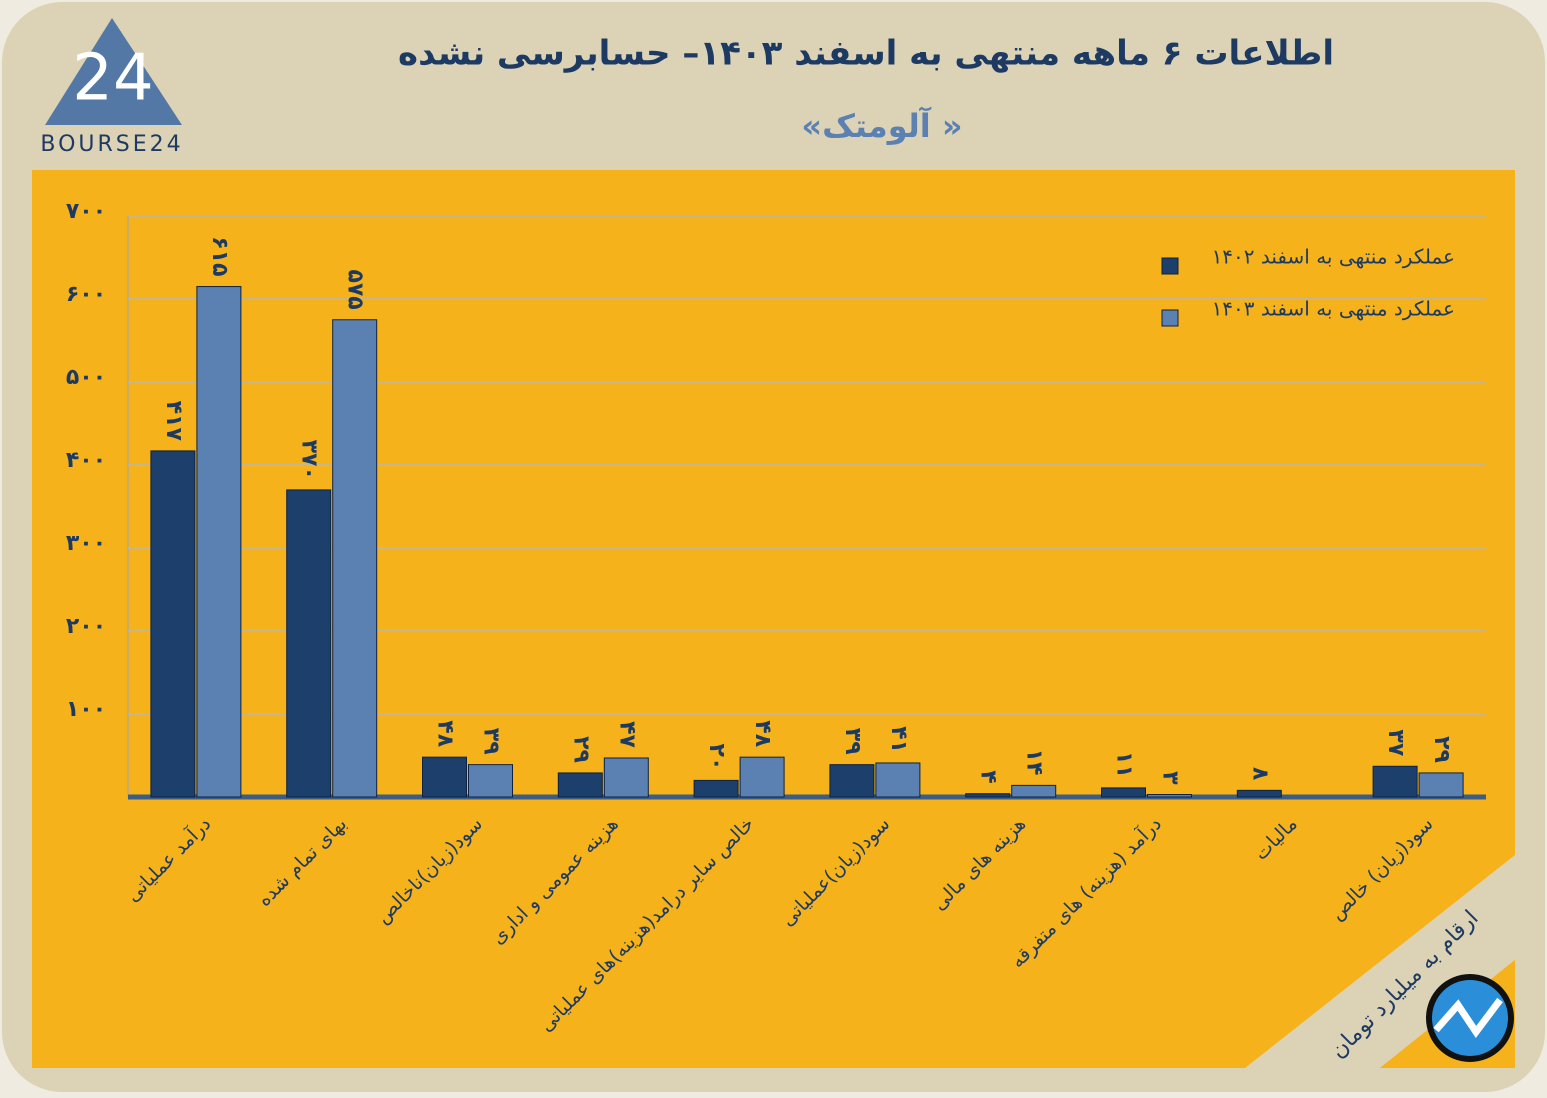  I want to click on logo-text: BOURSE24, so click(111, 144).